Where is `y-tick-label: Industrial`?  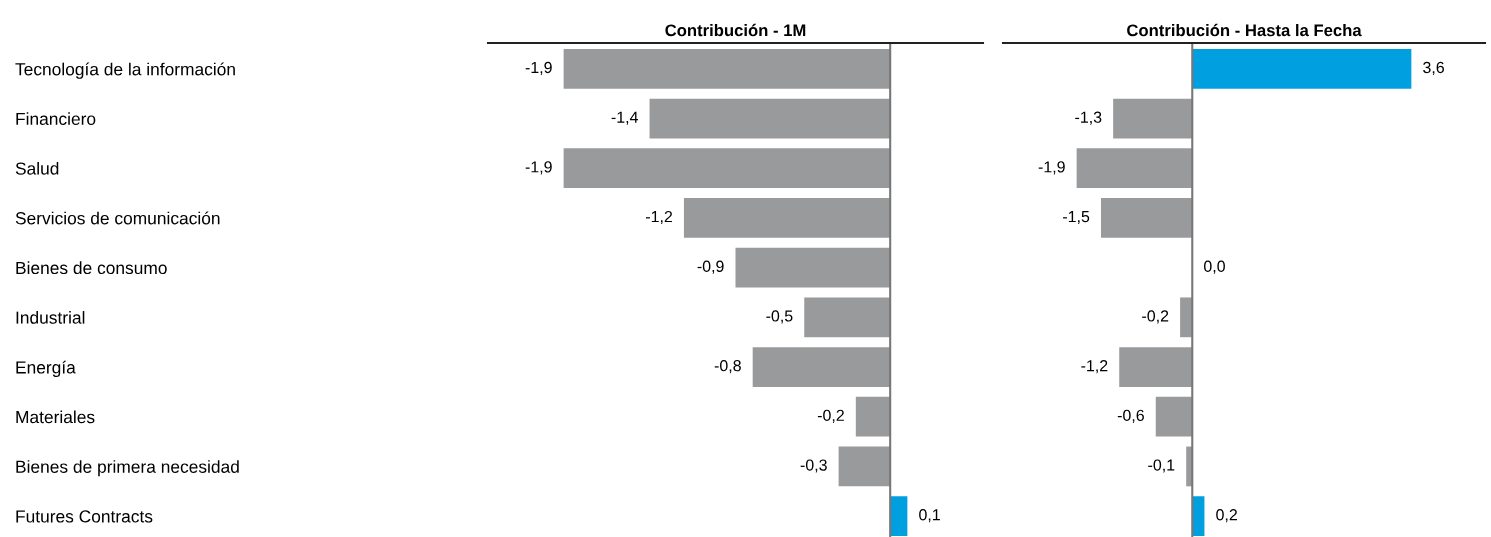
y-tick-label: Industrial is located at coordinates (50, 317).